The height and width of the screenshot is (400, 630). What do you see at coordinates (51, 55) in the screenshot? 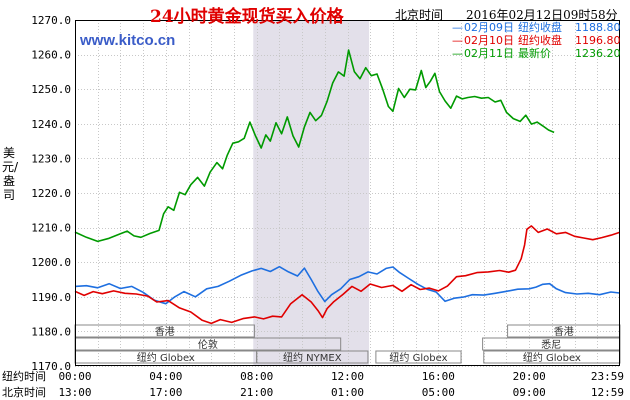
I see `y-tick-label: 1260.0` at bounding box center [51, 55].